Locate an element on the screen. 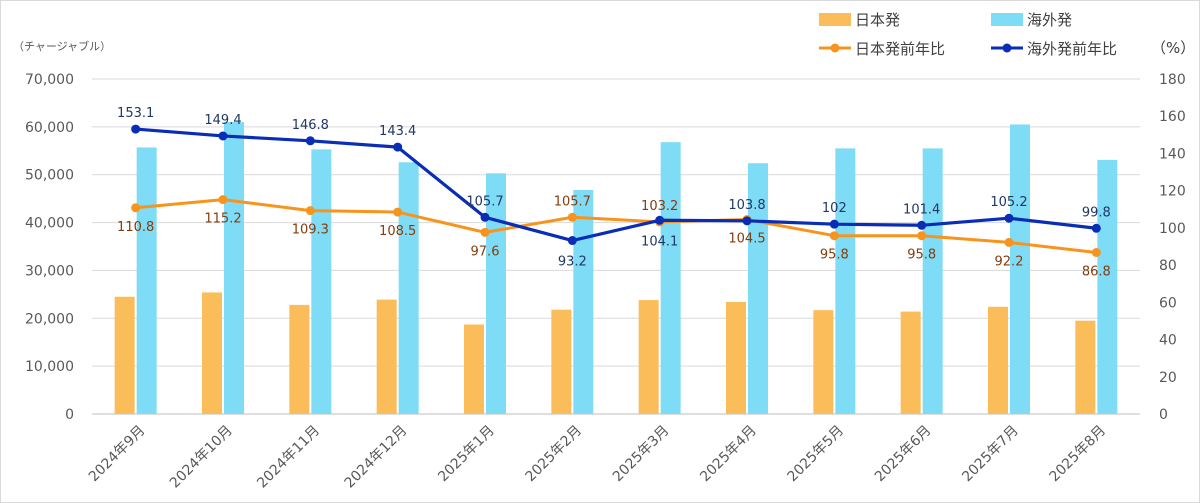 This screenshot has height=503, width=1200. y-right-tick-label: 160 is located at coordinates (1172, 117).